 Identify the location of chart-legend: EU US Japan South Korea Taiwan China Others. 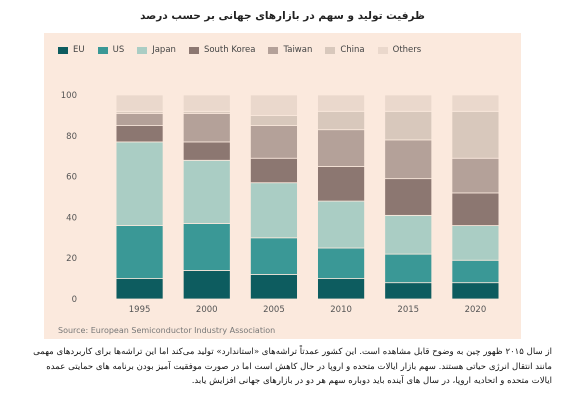
(246, 50).